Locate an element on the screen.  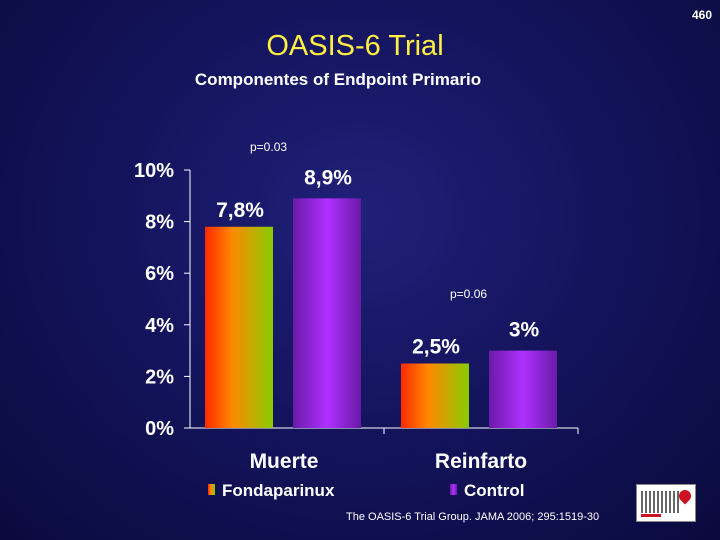
y-tick-label: 4% is located at coordinates (159, 326).